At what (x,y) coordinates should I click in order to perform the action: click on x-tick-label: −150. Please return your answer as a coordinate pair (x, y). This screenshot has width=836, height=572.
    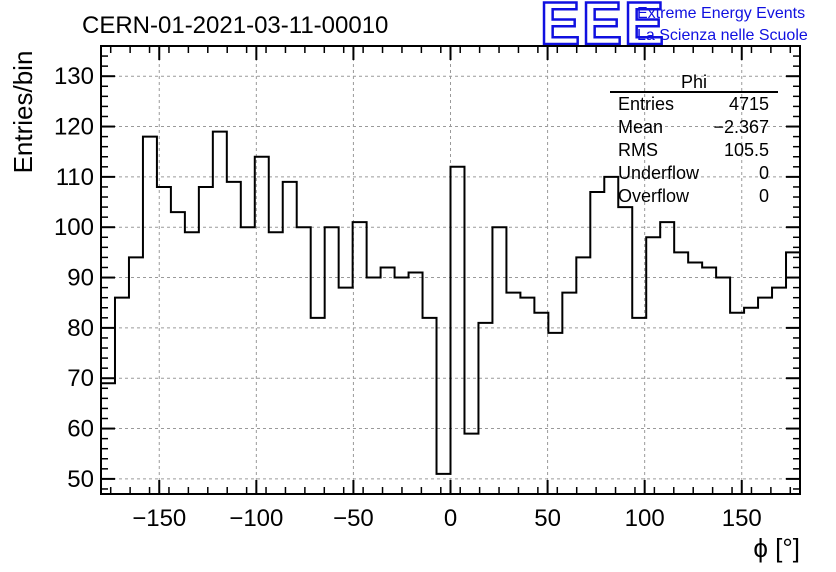
    Looking at the image, I should click on (159, 518).